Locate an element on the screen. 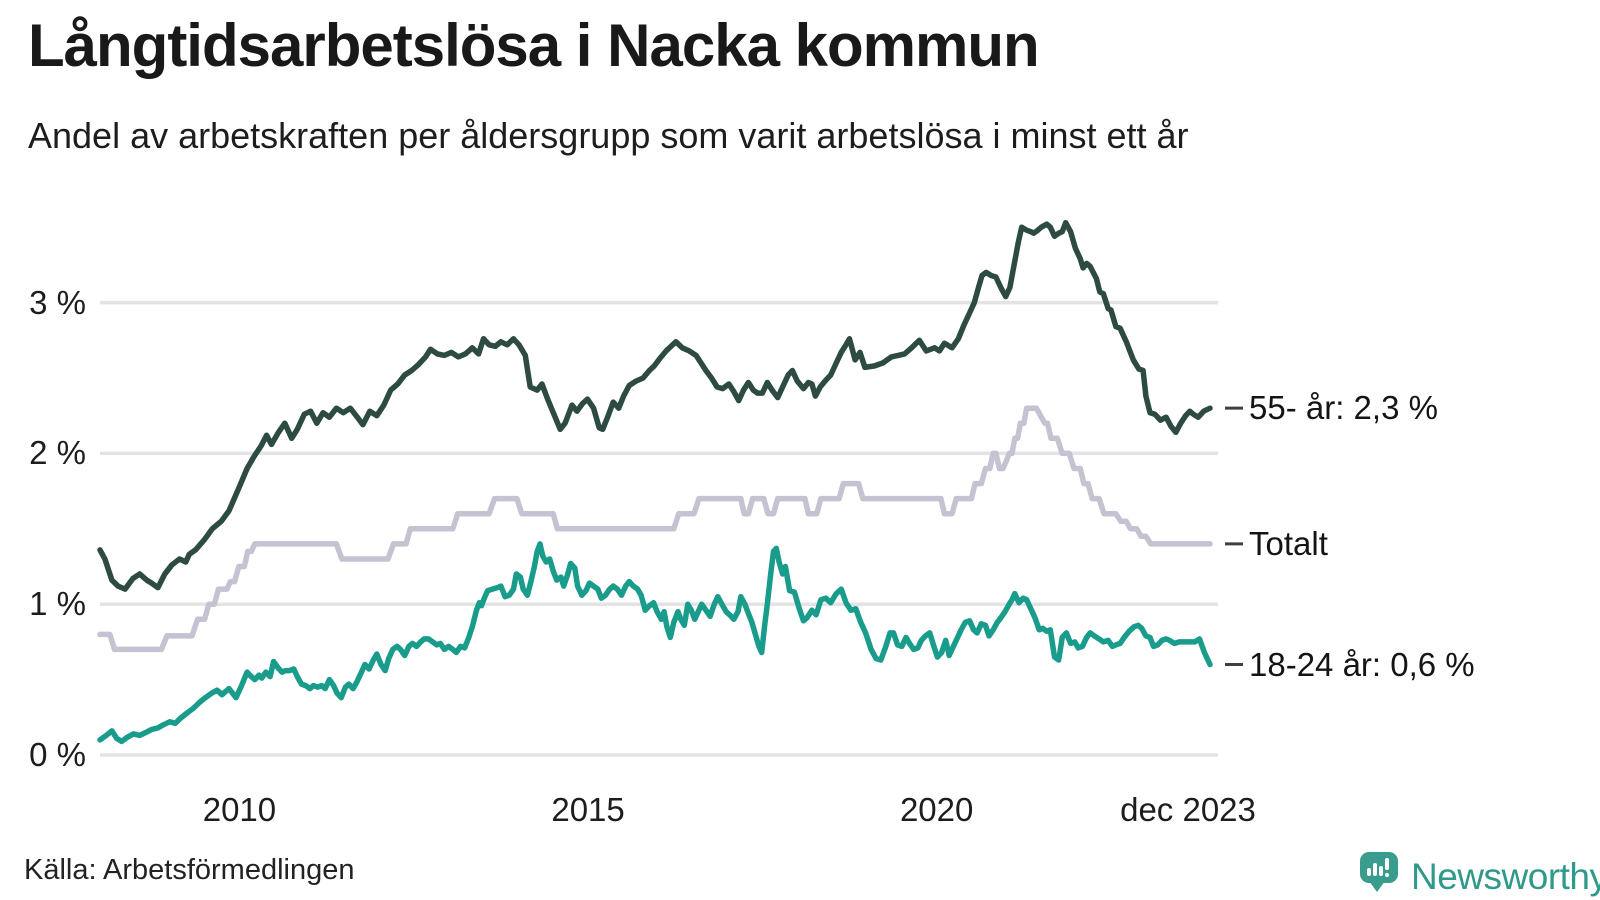  series-end-label-totalt: Totalt is located at coordinates (1288, 543).